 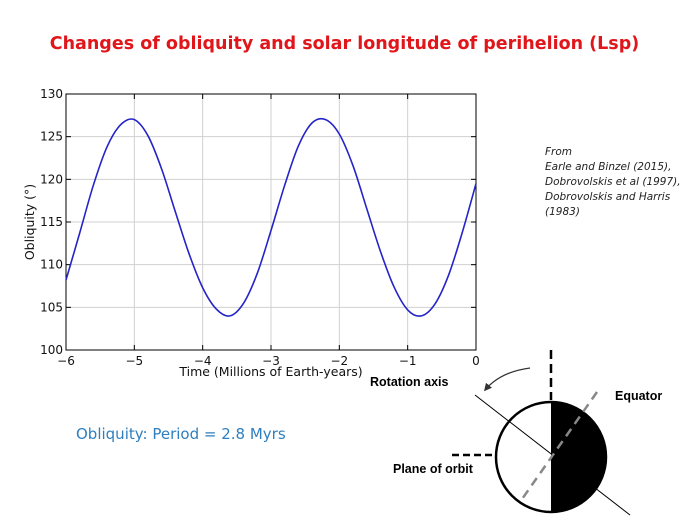 I want to click on y-tick-label: 115, so click(x=51, y=222).